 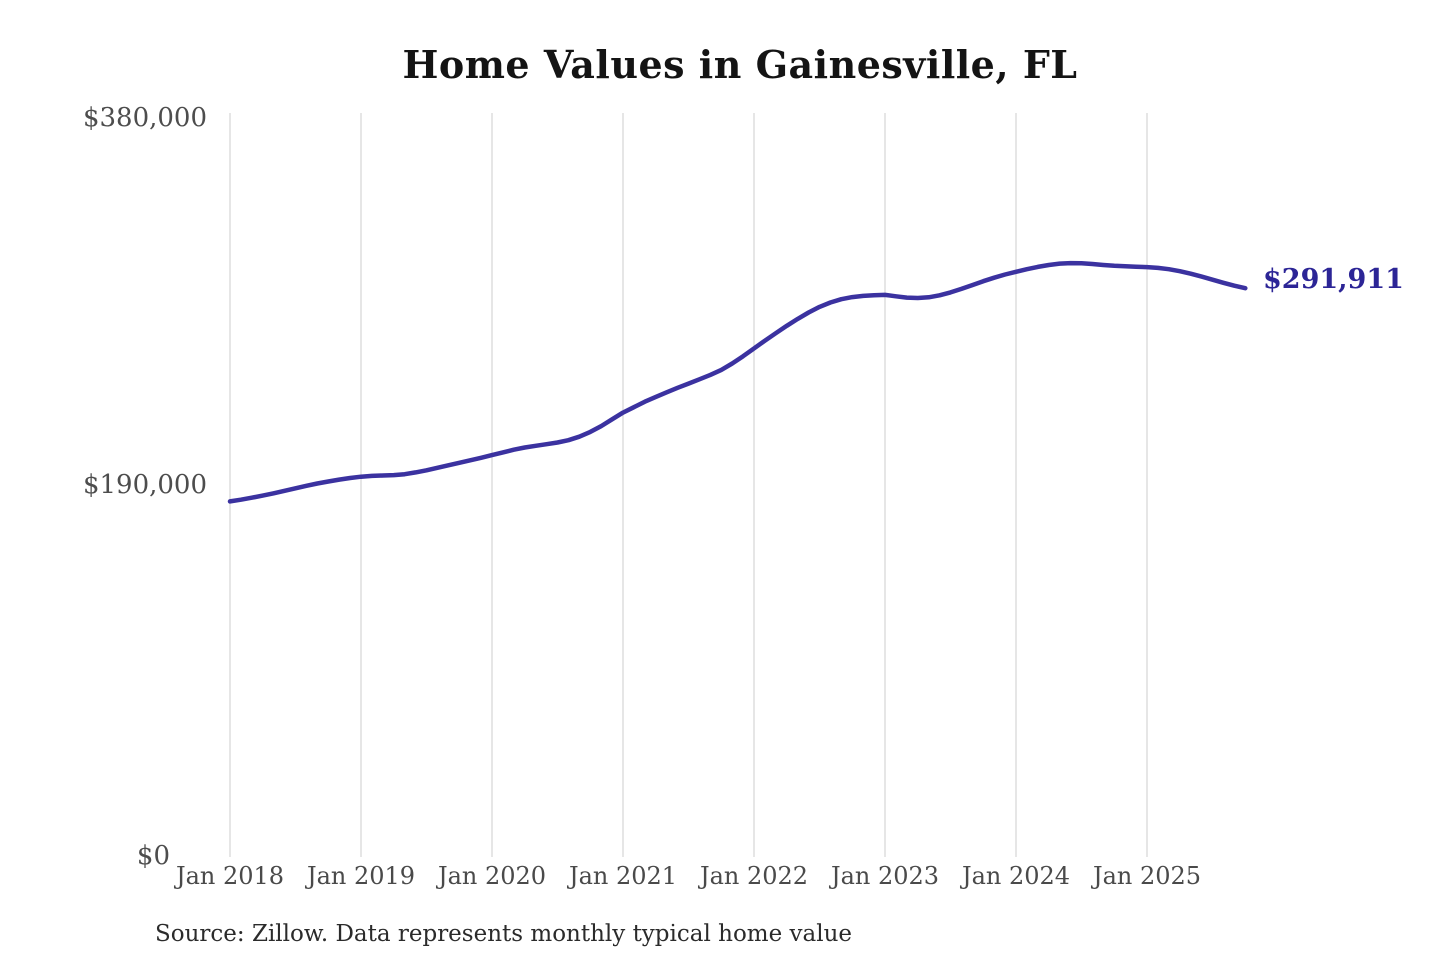 What do you see at coordinates (492, 876) in the screenshot?
I see `x-axis-tick-label: Jan 2020` at bounding box center [492, 876].